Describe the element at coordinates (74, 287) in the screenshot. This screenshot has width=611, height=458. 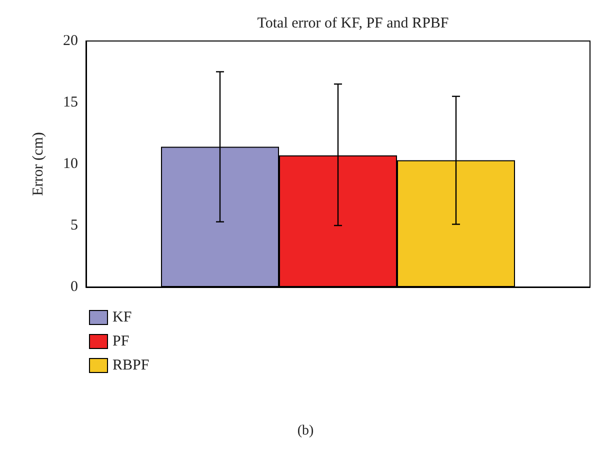
I see `y-tick-label: 0` at that location.